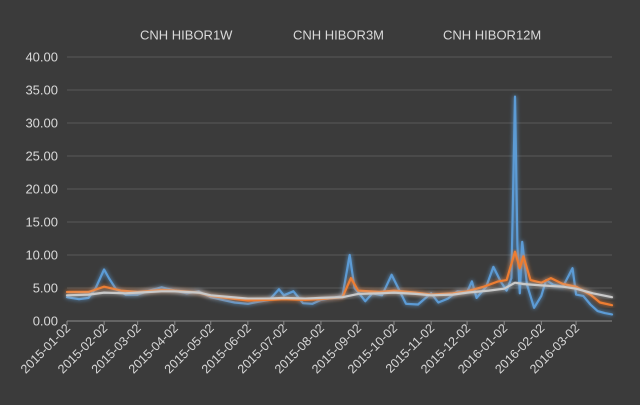 The height and width of the screenshot is (405, 640). What do you see at coordinates (338, 35) in the screenshot?
I see `legend-label: CNH HIBOR3M` at bounding box center [338, 35].